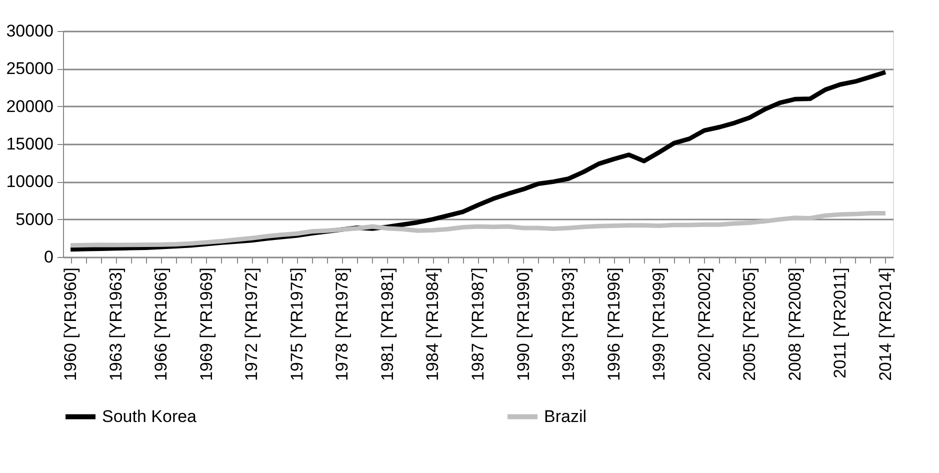 The height and width of the screenshot is (473, 939). I want to click on x-tick-label: 1975 [YR1975], so click(296, 324).